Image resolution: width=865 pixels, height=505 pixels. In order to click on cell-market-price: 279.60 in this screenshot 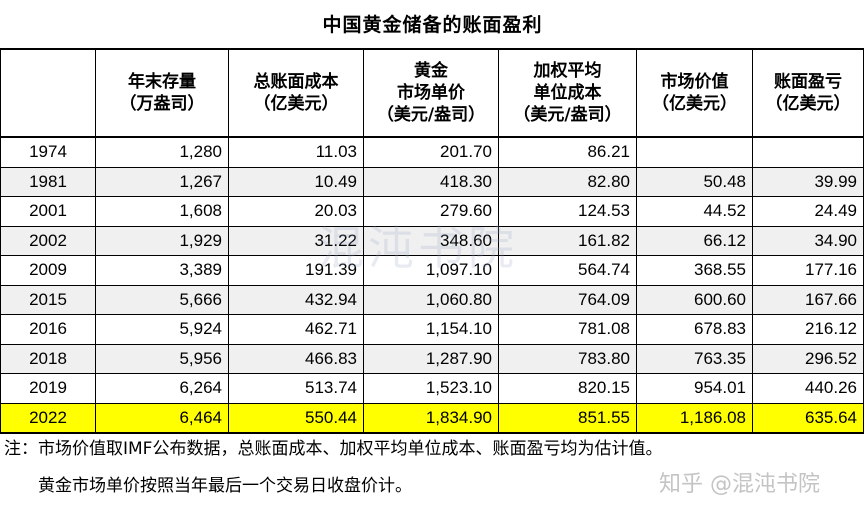, I will do `click(431, 211)`.